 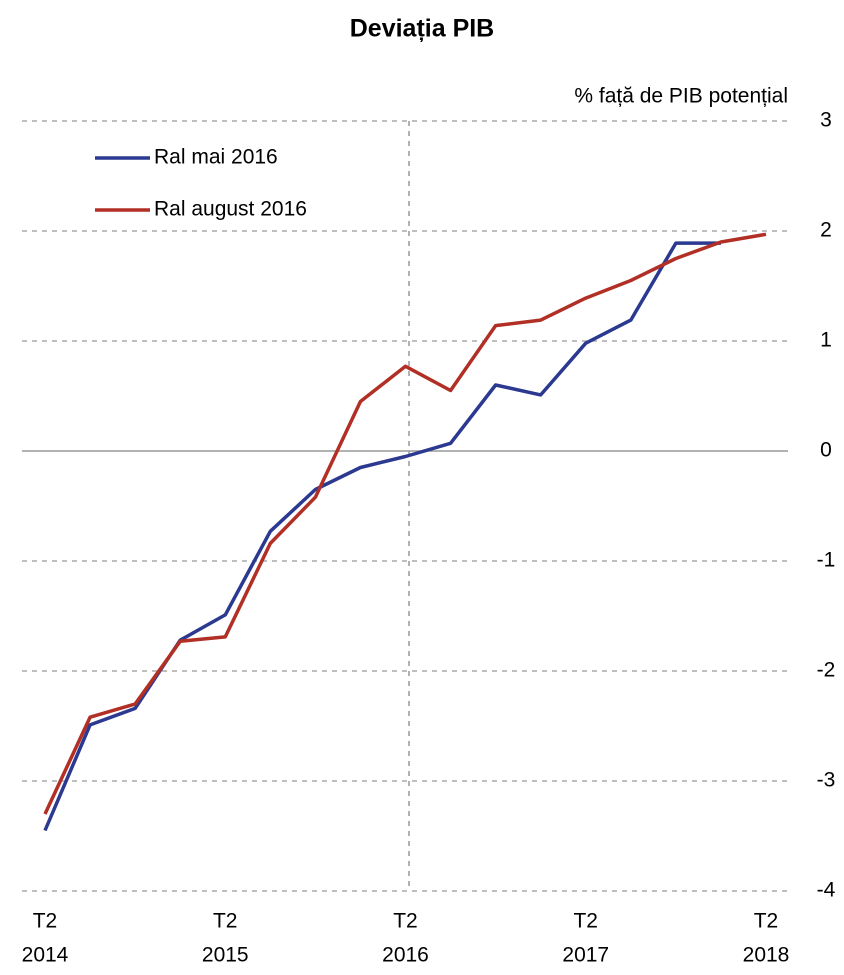 I want to click on y-tick-label: 0, so click(x=826, y=450).